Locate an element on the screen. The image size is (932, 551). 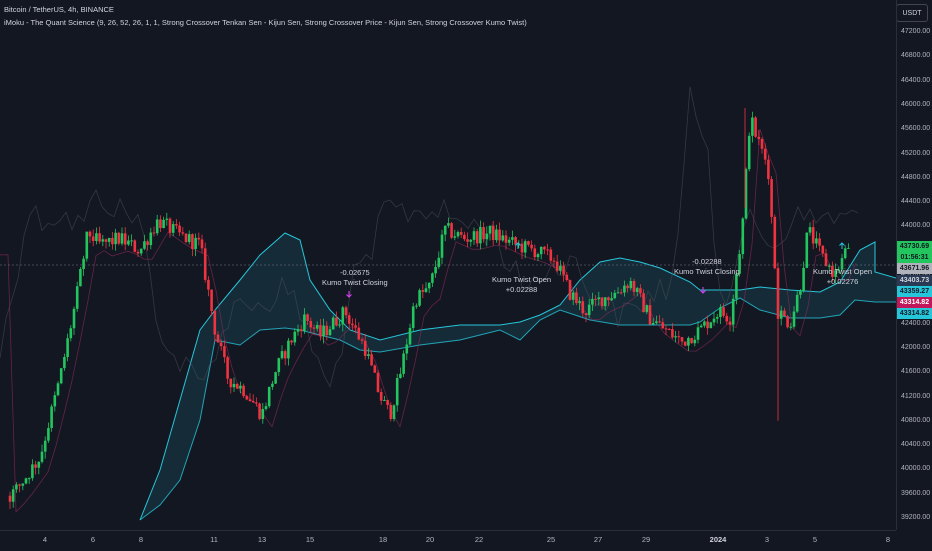
annotation-line: +0.02288 is located at coordinates (521, 289).